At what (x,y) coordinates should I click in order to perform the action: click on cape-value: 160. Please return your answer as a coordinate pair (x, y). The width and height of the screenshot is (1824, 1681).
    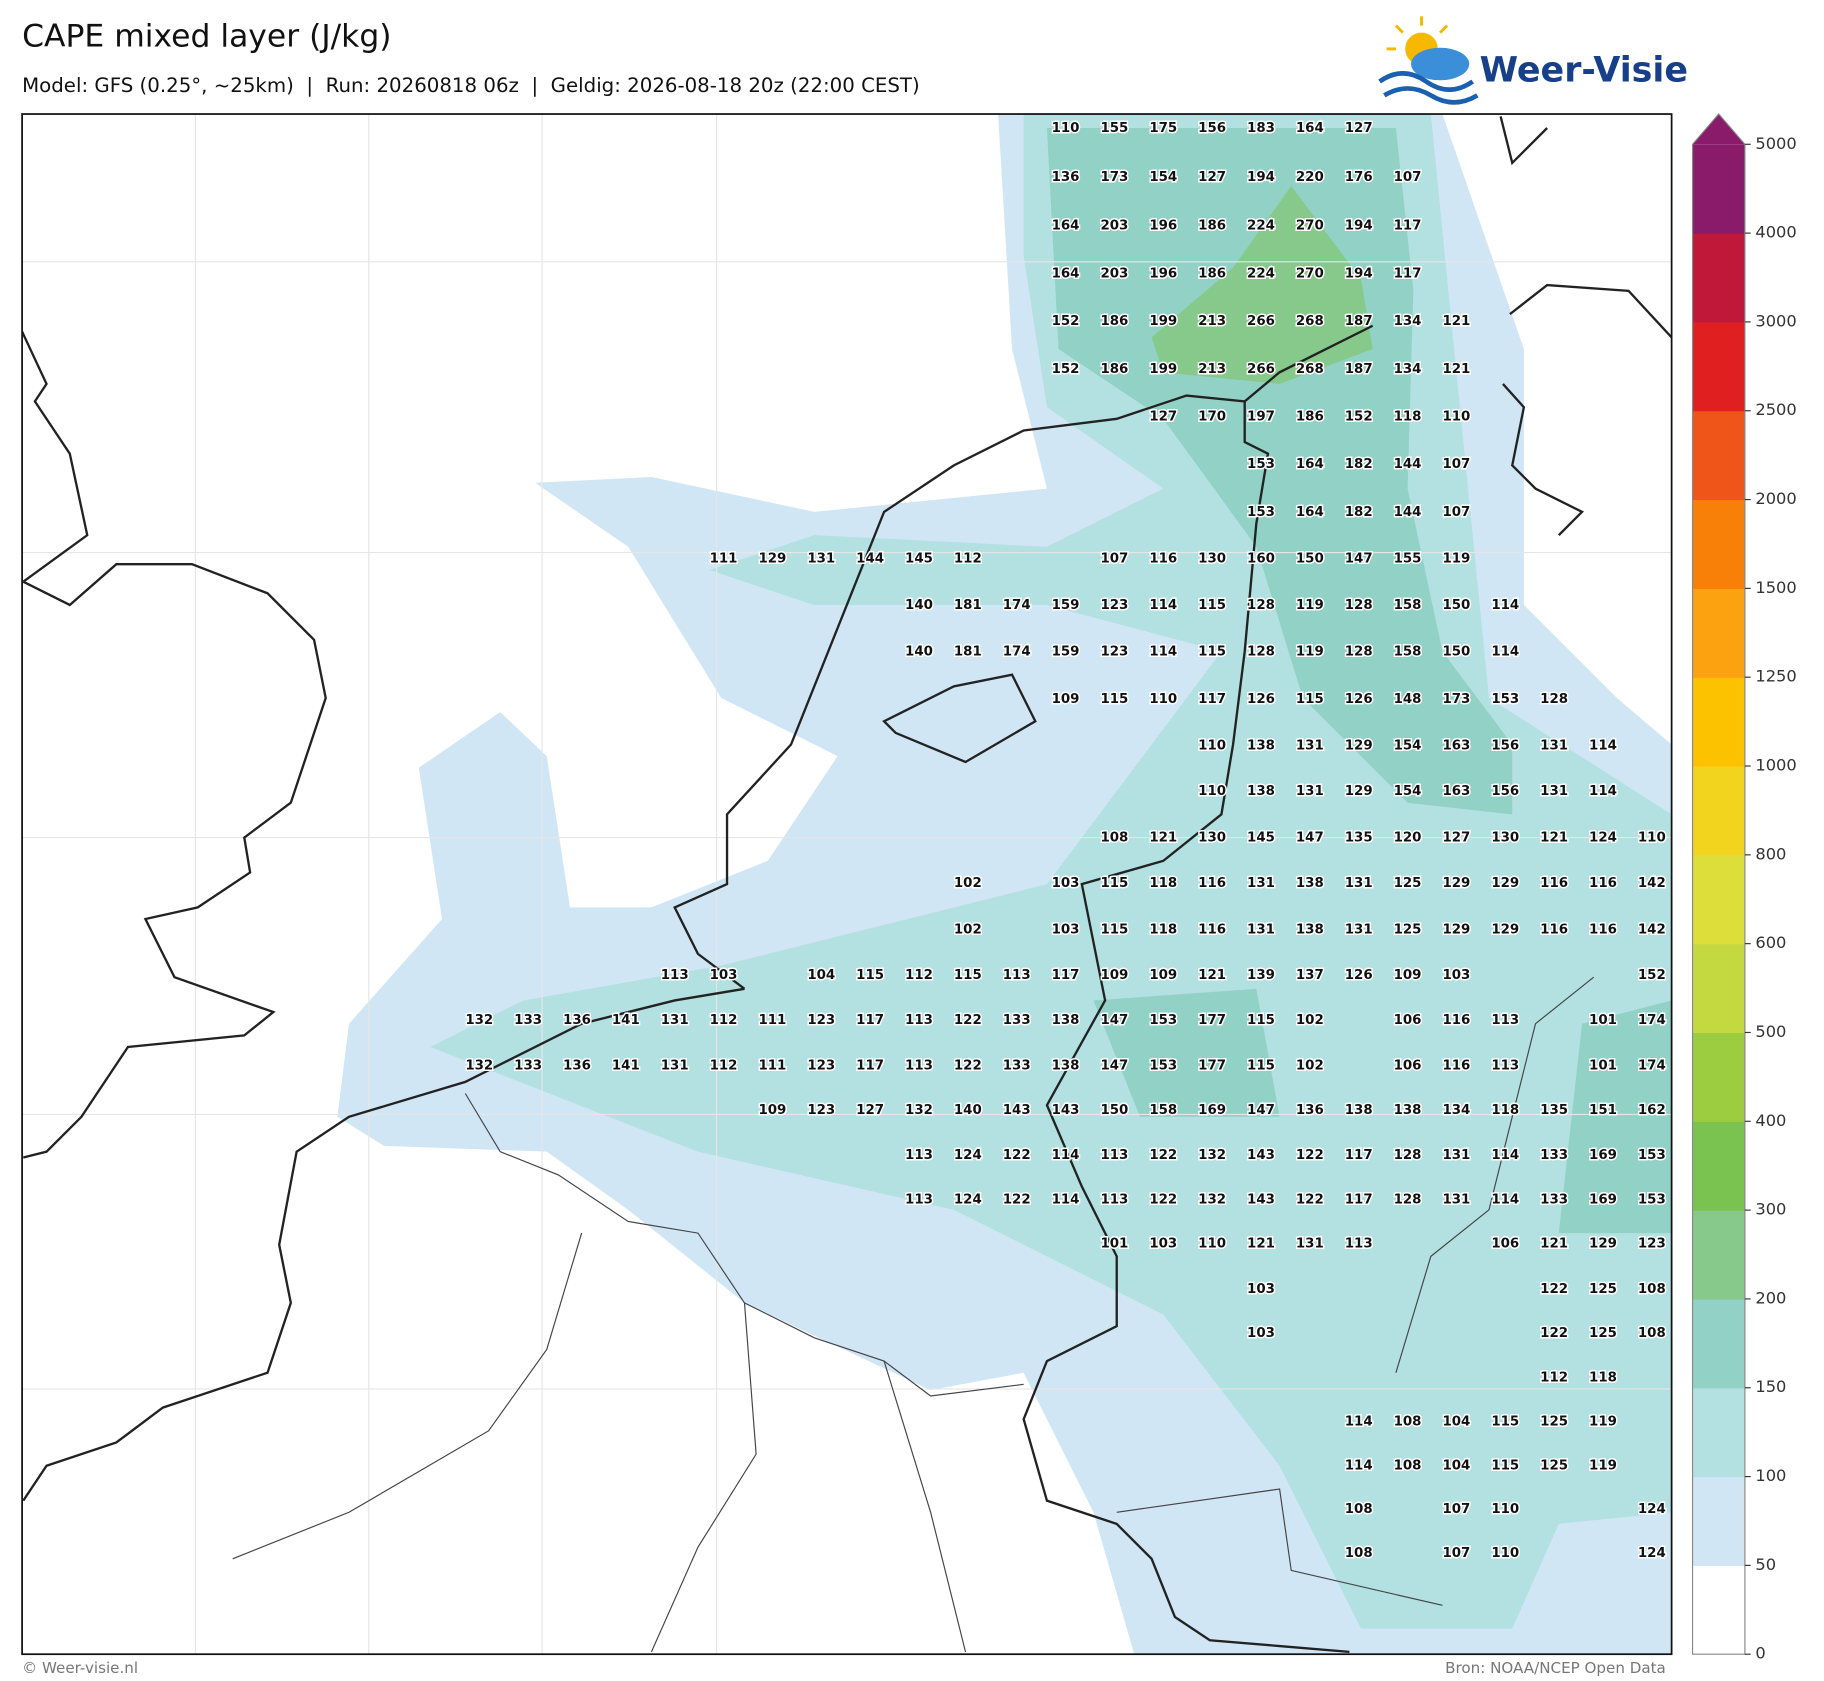
    Looking at the image, I should click on (1261, 558).